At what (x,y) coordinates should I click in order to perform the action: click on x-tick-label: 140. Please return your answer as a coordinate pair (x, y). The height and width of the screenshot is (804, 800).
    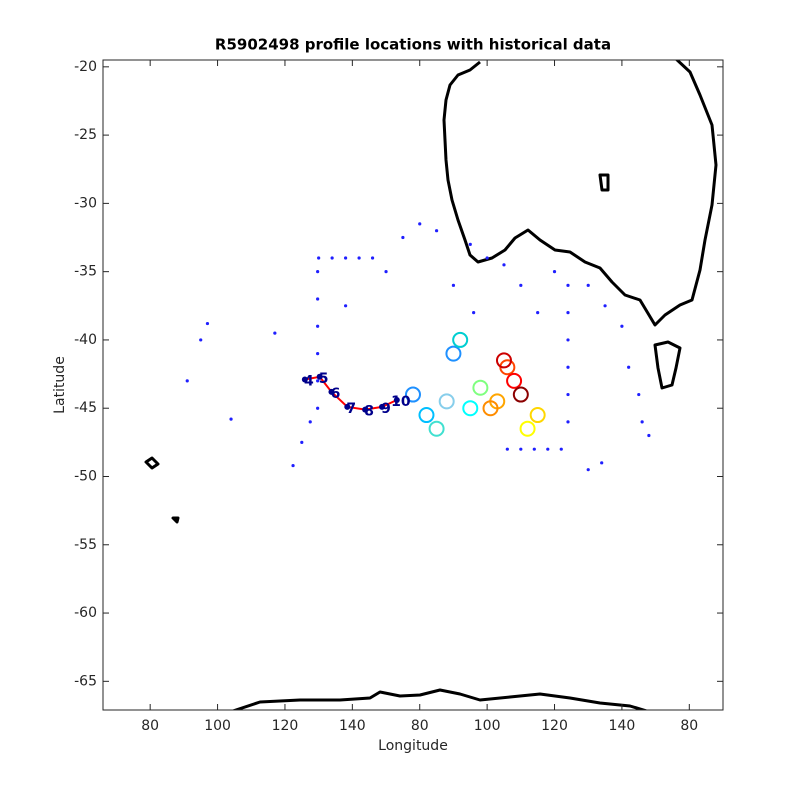
    Looking at the image, I should click on (622, 726).